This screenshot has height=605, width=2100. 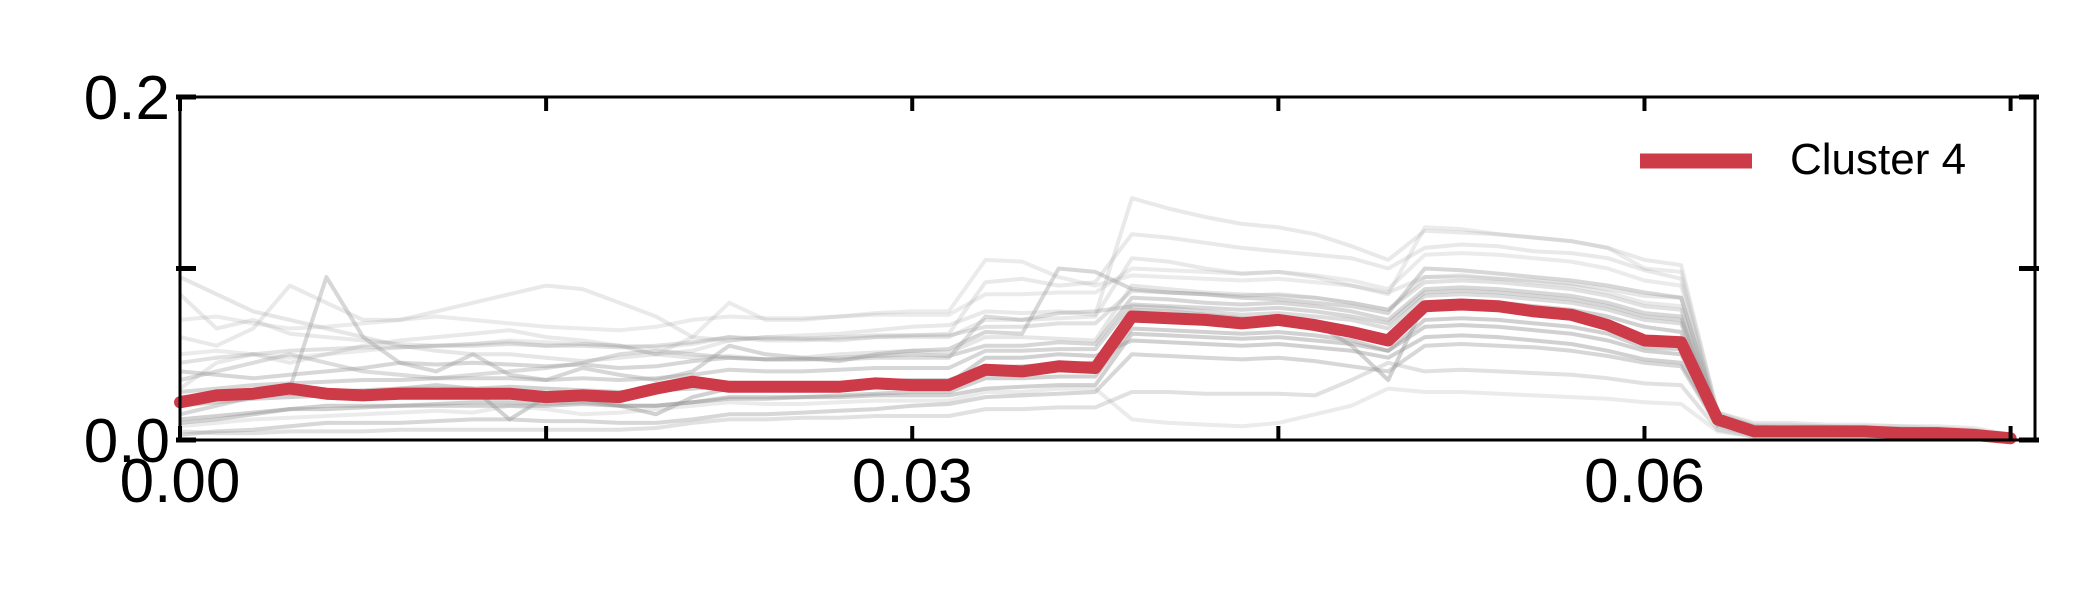 What do you see at coordinates (1878, 159) in the screenshot?
I see `legend-label: Cluster 4` at bounding box center [1878, 159].